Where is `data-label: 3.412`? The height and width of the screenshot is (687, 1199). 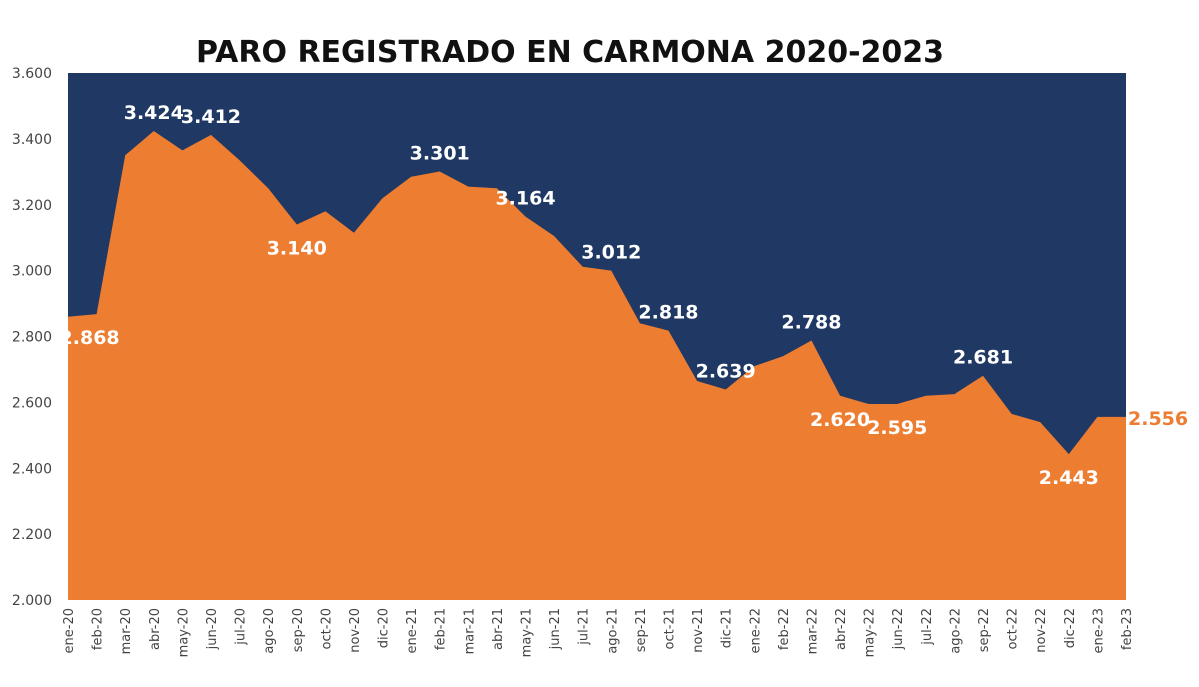 data-label: 3.412 is located at coordinates (211, 117).